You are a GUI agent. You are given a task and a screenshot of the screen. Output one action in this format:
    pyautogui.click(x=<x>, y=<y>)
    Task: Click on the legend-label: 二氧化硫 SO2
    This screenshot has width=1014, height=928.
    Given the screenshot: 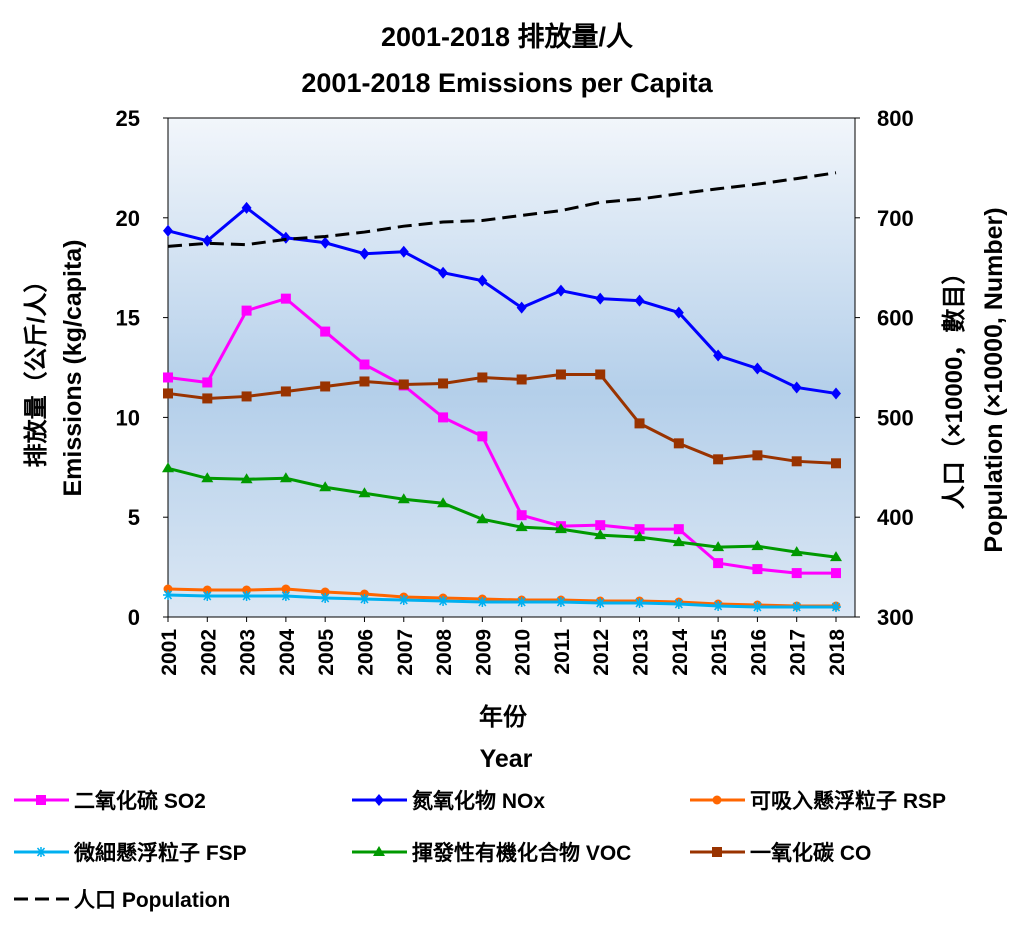 What is the action you would take?
    pyautogui.click(x=140, y=801)
    